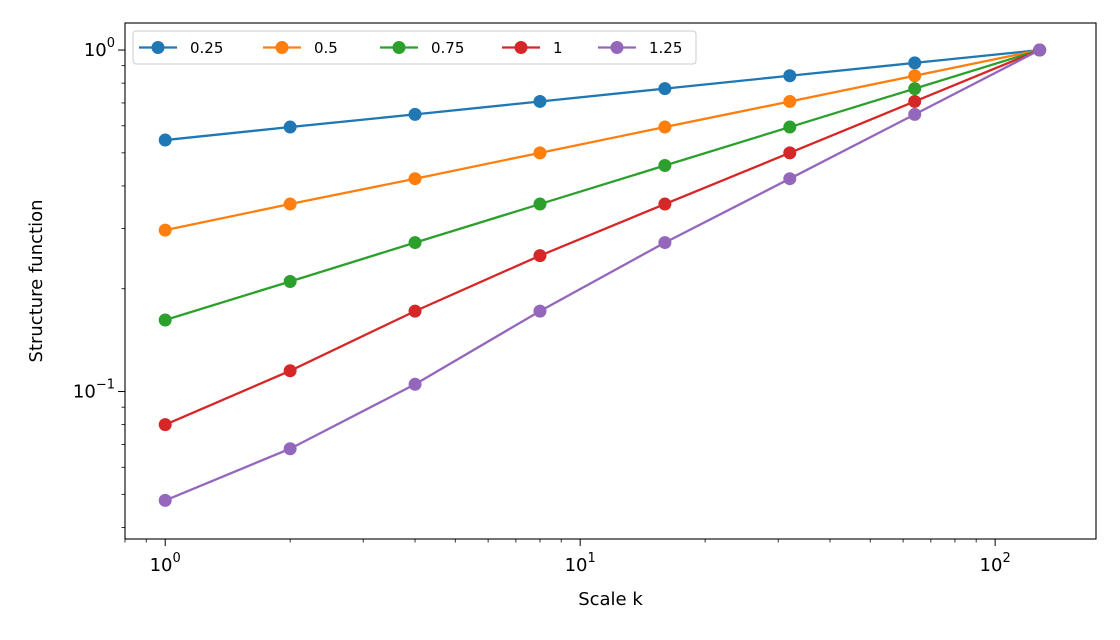  What do you see at coordinates (181, 48) in the screenshot?
I see `legend-item: 0.25` at bounding box center [181, 48].